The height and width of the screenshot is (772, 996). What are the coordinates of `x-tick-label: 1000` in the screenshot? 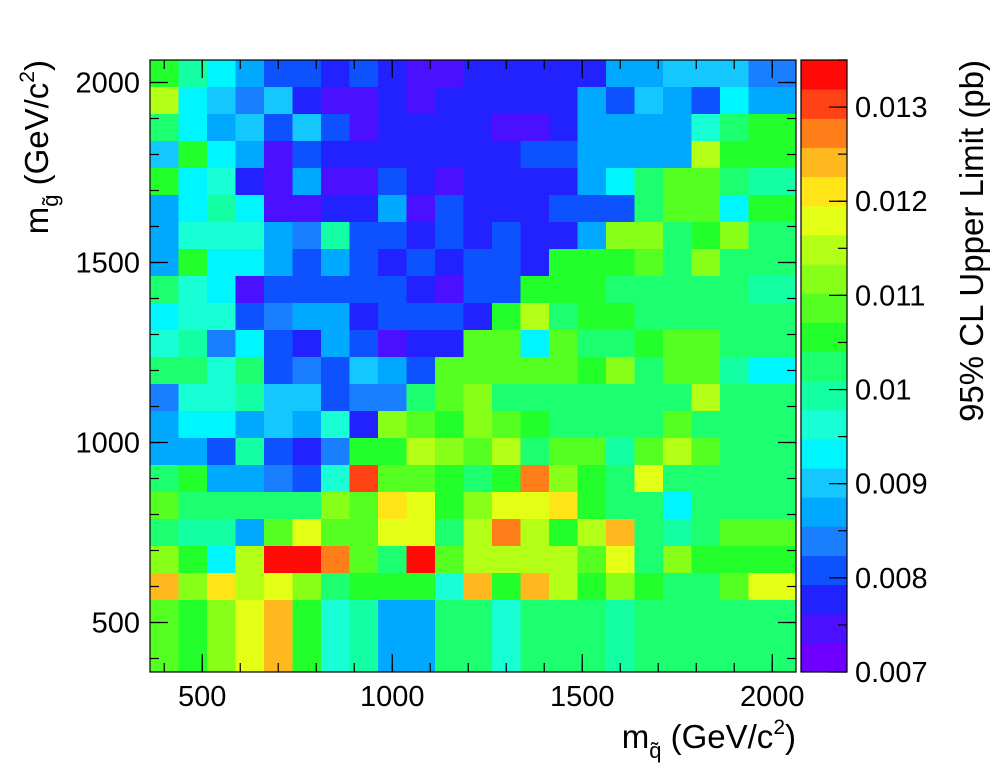 It's located at (392, 697).